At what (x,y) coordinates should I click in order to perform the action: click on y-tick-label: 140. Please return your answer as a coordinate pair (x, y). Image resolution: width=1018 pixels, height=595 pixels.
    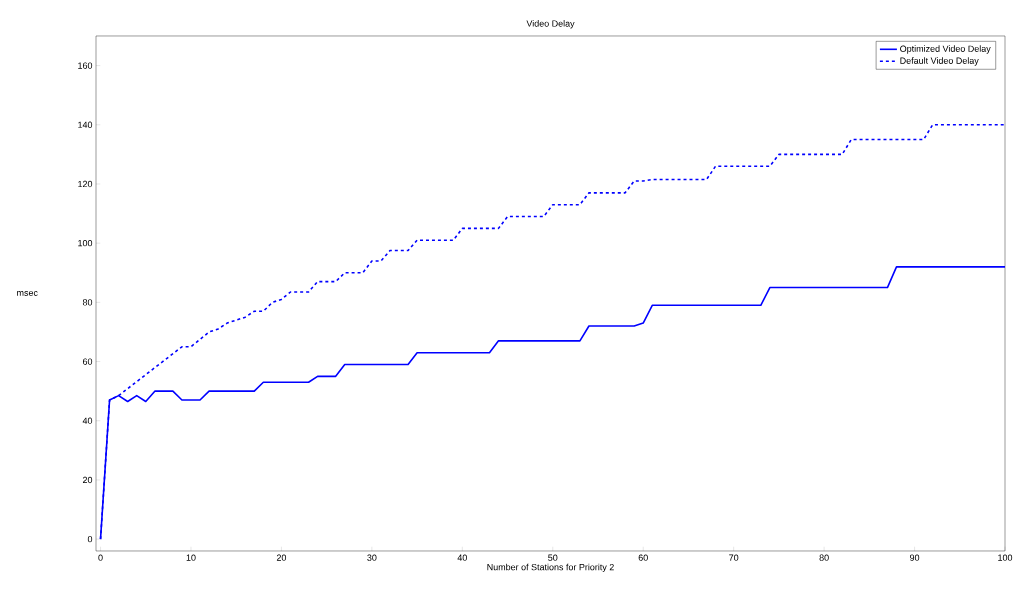
    Looking at the image, I should click on (85, 124).